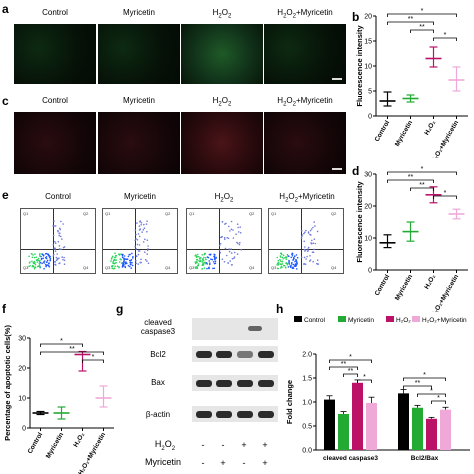 The image size is (474, 474). I want to click on quadrant-label: Q4, so click(86, 267).